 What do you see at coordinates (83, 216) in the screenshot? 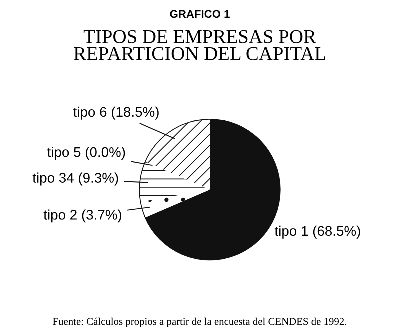
I see `slice-label: tipo 2 (3.7%)` at bounding box center [83, 216].